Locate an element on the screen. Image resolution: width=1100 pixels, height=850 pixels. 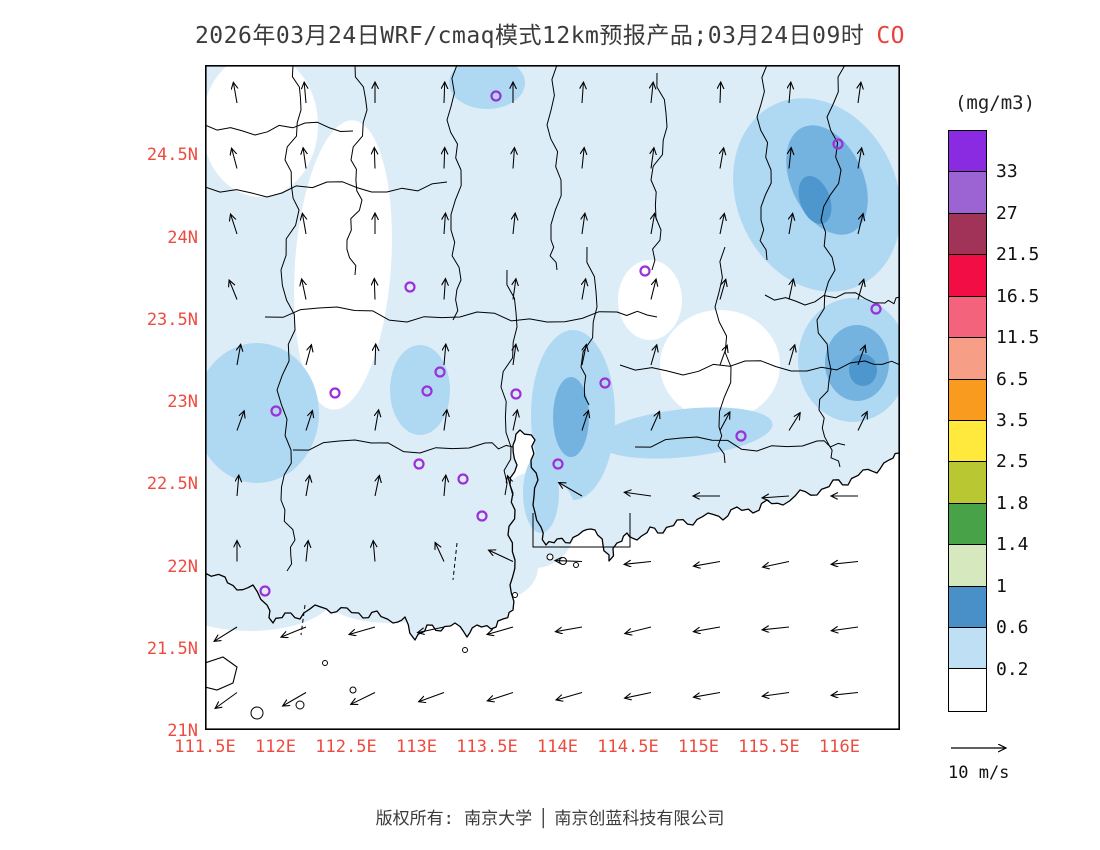
lon-tick-label: 112.5E is located at coordinates (346, 747).